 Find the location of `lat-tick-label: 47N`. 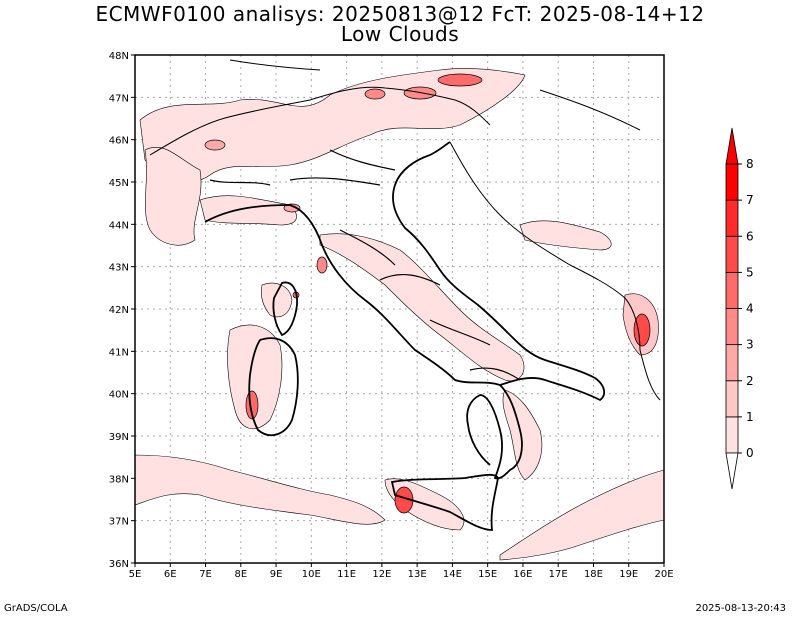

lat-tick-label: 47N is located at coordinates (119, 98).